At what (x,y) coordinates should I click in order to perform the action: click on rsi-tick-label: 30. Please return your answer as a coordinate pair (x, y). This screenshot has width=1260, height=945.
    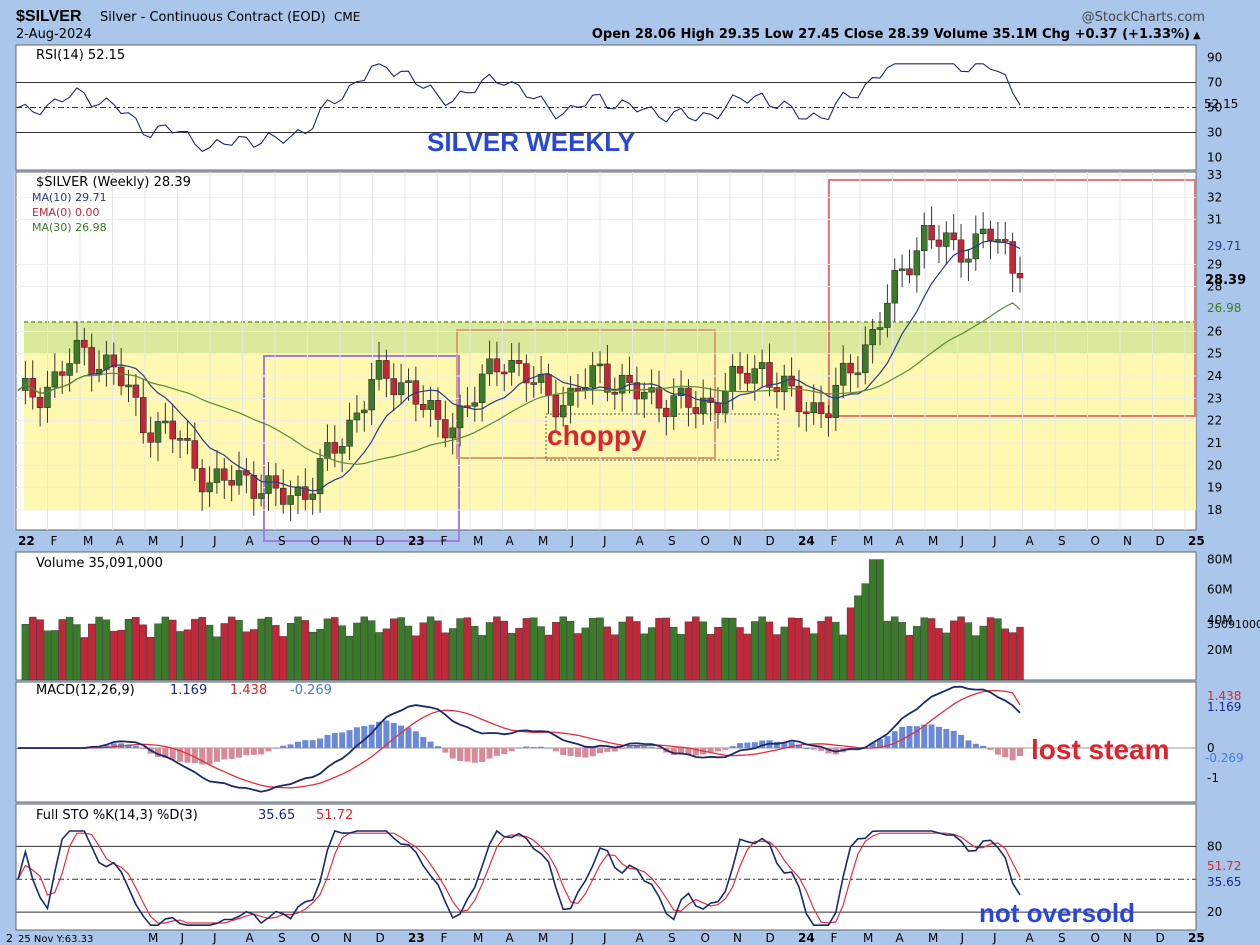
    Looking at the image, I should click on (1214, 133).